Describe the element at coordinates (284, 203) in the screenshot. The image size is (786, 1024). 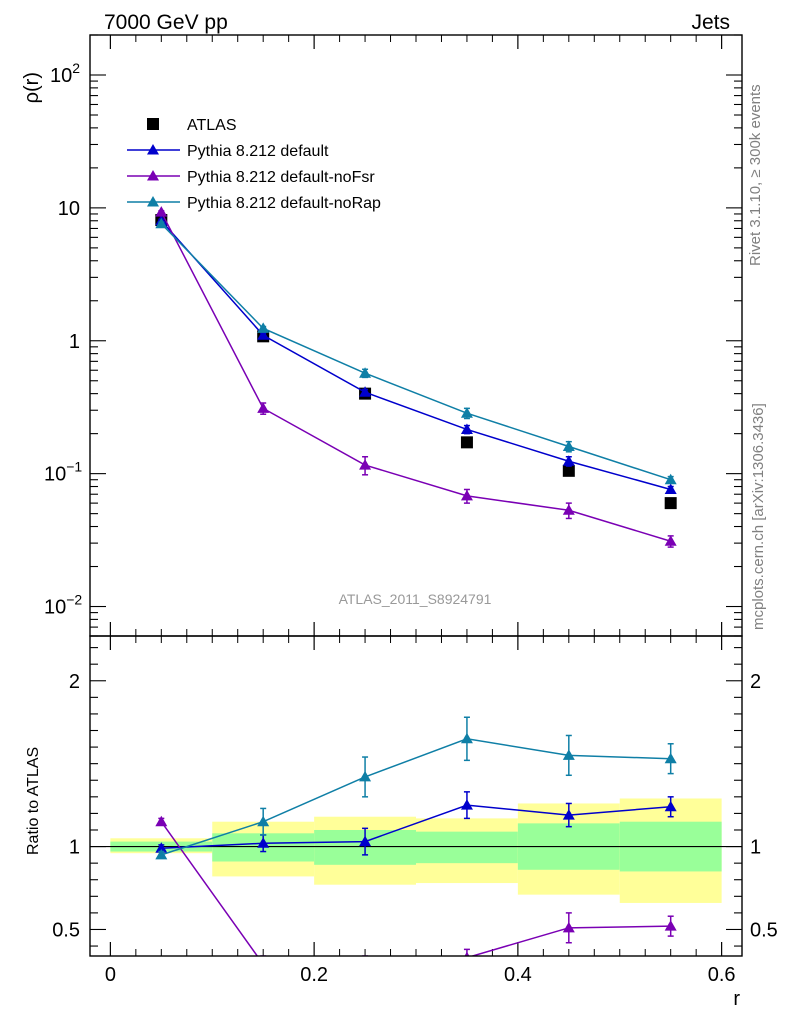
I see `legend-label-pythia-8-212-default-norap: Pythia 8.212 default-noRap` at that location.